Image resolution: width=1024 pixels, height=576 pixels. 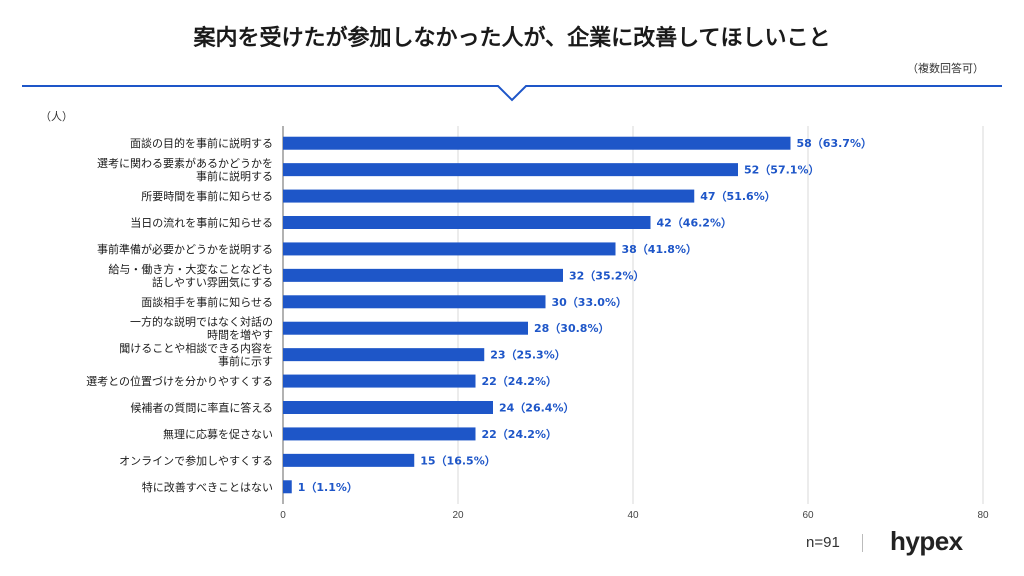 I want to click on value-label: 32（35.2%）, so click(x=606, y=275).